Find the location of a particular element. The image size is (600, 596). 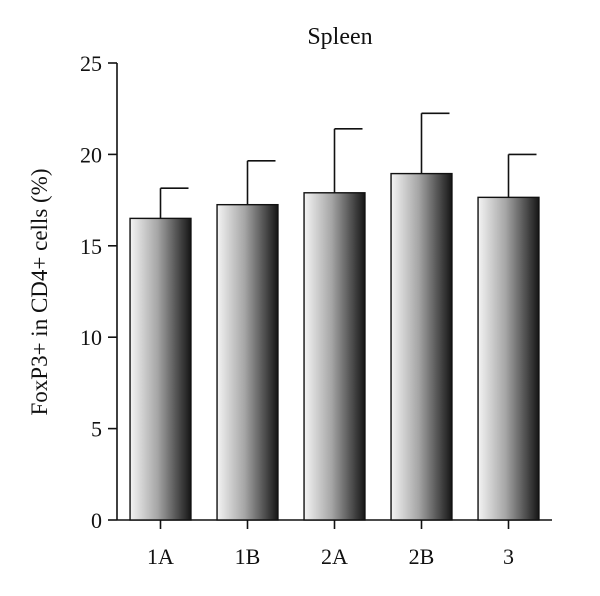

x-axis: 1A 1B 2A 2B 3 is located at coordinates (334, 544).